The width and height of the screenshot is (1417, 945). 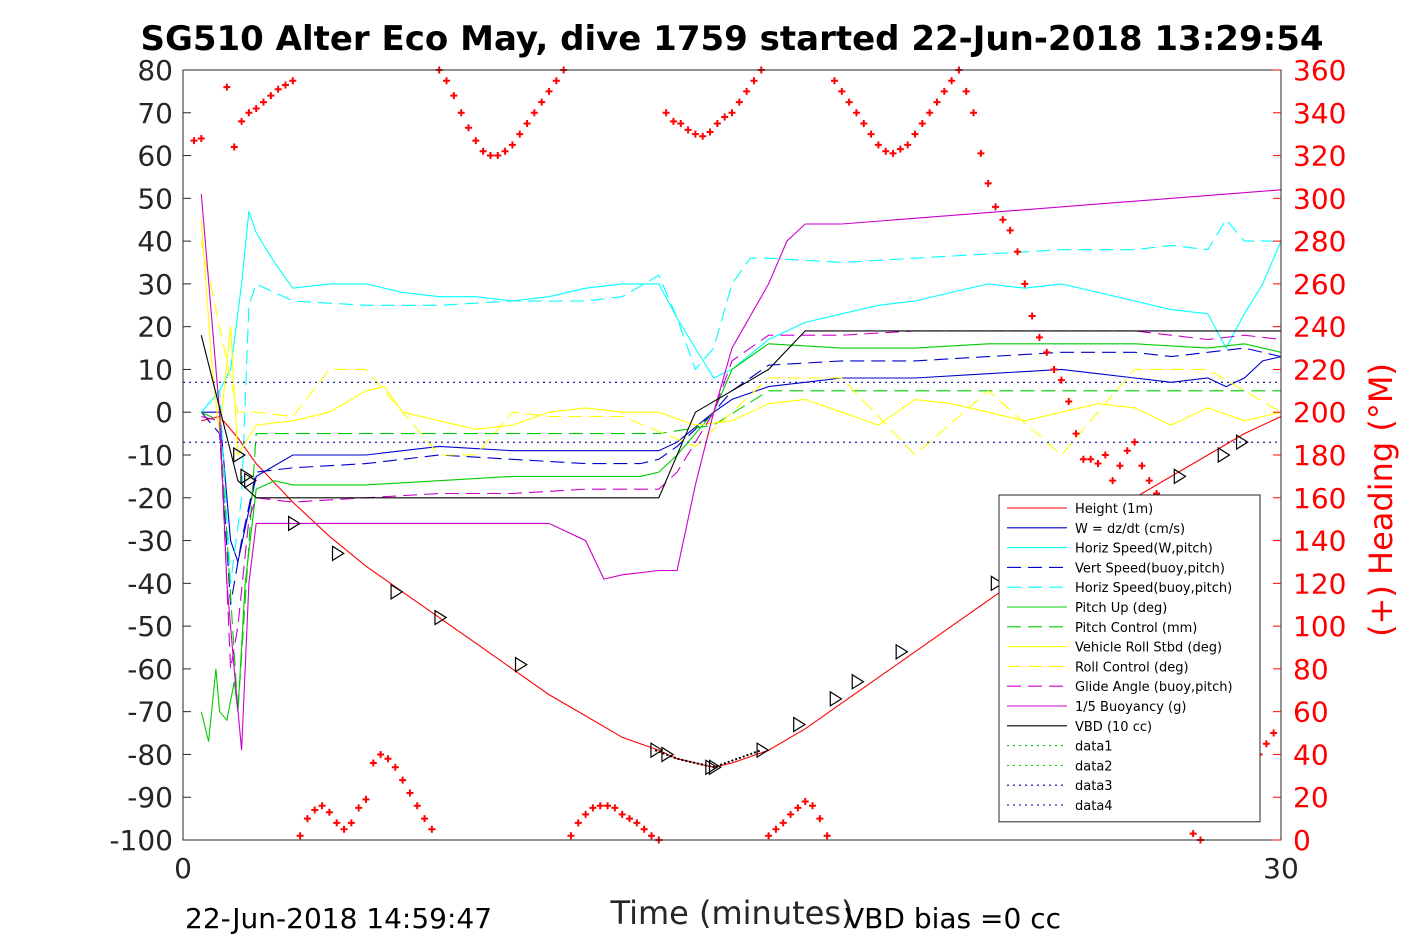 I want to click on y2-tick-label-10: 160, so click(x=1319, y=498).